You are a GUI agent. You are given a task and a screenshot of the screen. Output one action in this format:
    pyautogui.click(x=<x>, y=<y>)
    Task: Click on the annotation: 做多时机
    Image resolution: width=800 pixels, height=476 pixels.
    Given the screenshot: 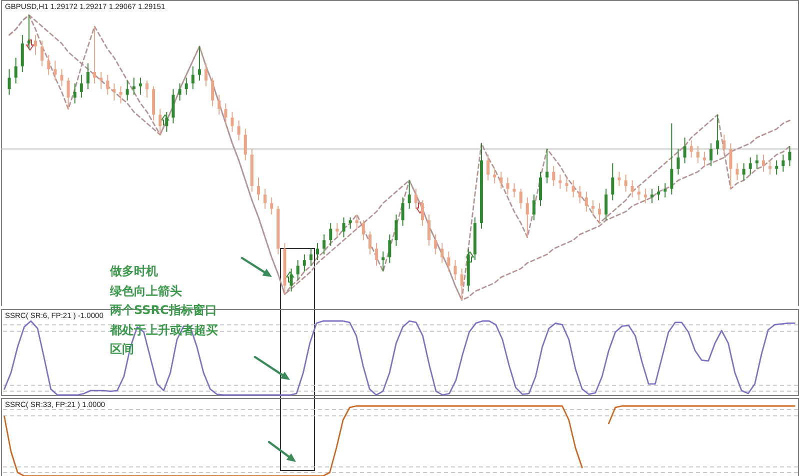 What is the action you would take?
    pyautogui.click(x=134, y=271)
    